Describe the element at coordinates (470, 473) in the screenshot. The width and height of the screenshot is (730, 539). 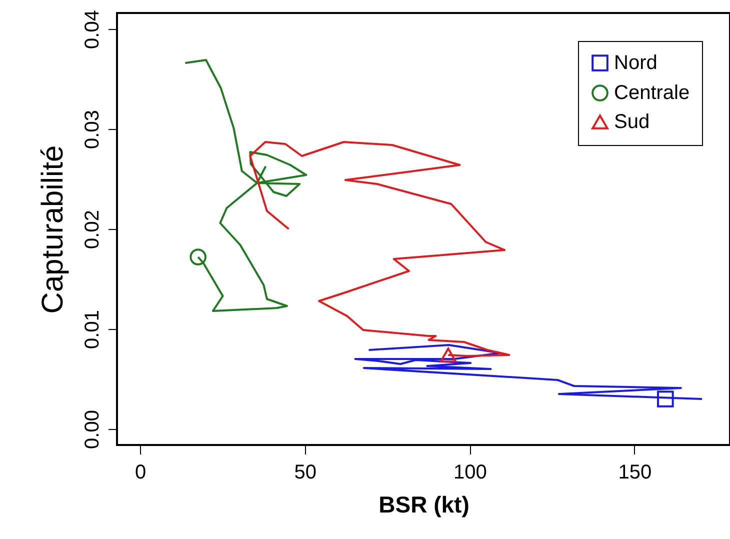
I see `x-tick-label: 100` at that location.